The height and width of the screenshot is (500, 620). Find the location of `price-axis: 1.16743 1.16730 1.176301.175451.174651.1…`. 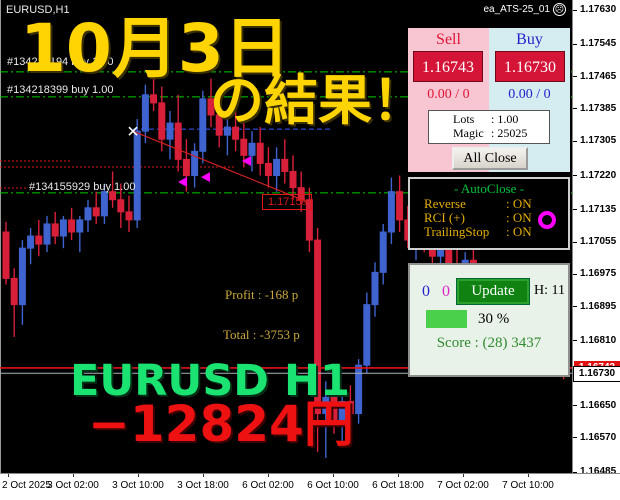

price-axis: 1.16743 1.16730 1.176301.175451.174651.1… is located at coordinates (596, 238).